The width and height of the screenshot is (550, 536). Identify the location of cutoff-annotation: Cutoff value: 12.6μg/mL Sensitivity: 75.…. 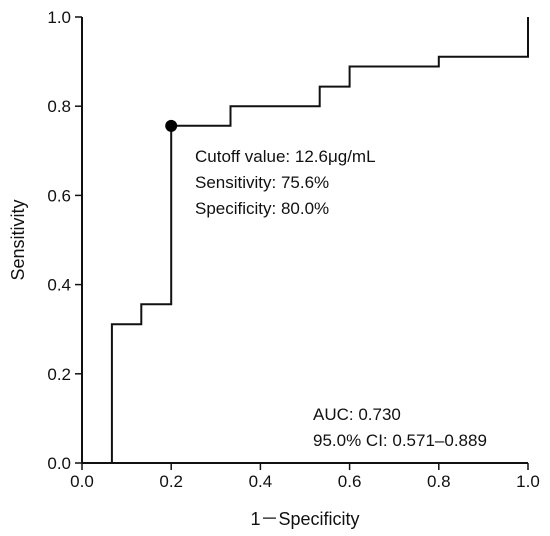
(285, 182).